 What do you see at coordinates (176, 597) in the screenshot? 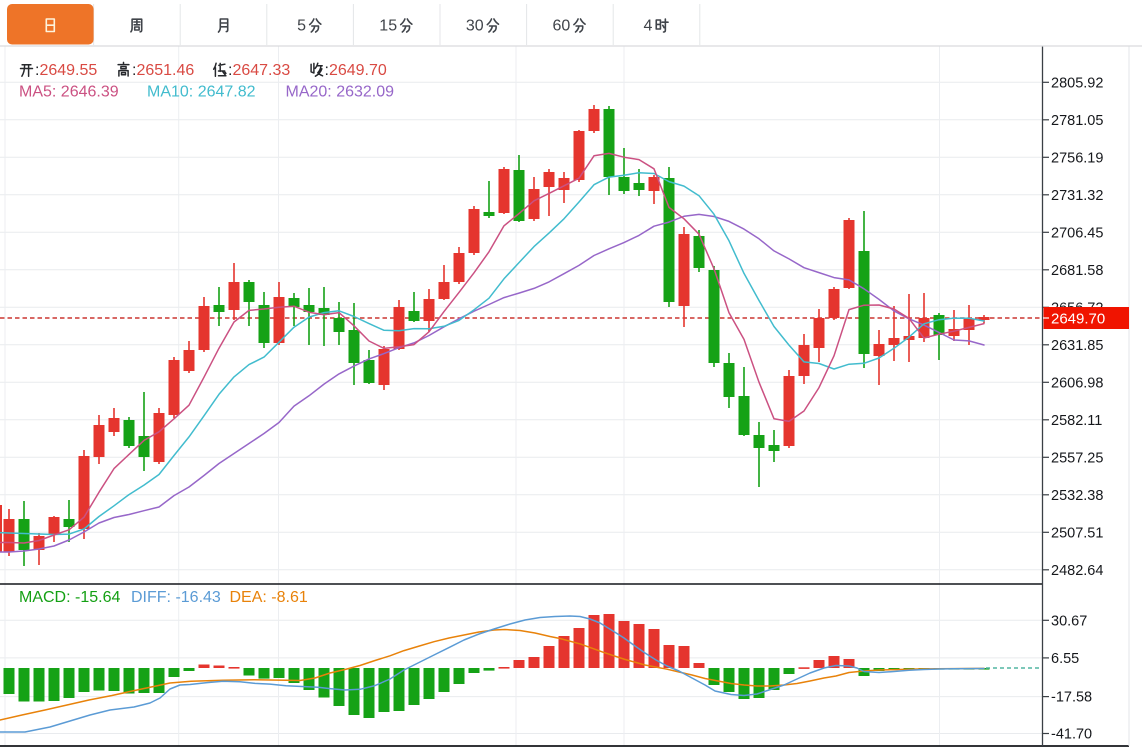
I see `svg-text: DIFF: -16.43` at bounding box center [176, 597].